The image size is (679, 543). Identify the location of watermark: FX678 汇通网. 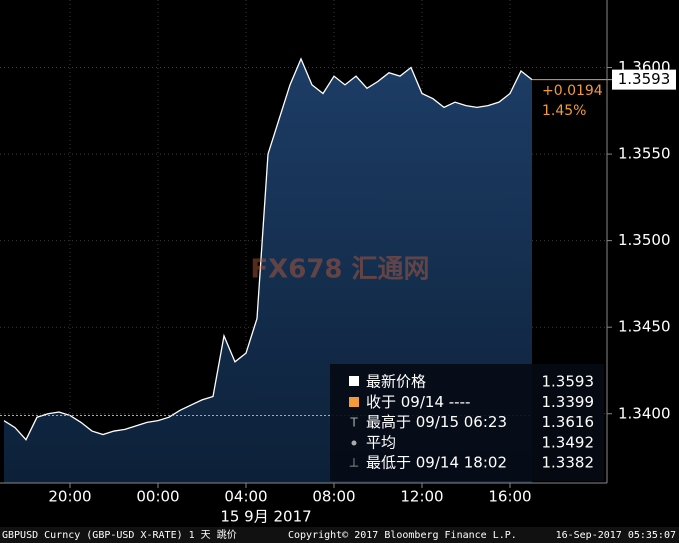
(339, 270).